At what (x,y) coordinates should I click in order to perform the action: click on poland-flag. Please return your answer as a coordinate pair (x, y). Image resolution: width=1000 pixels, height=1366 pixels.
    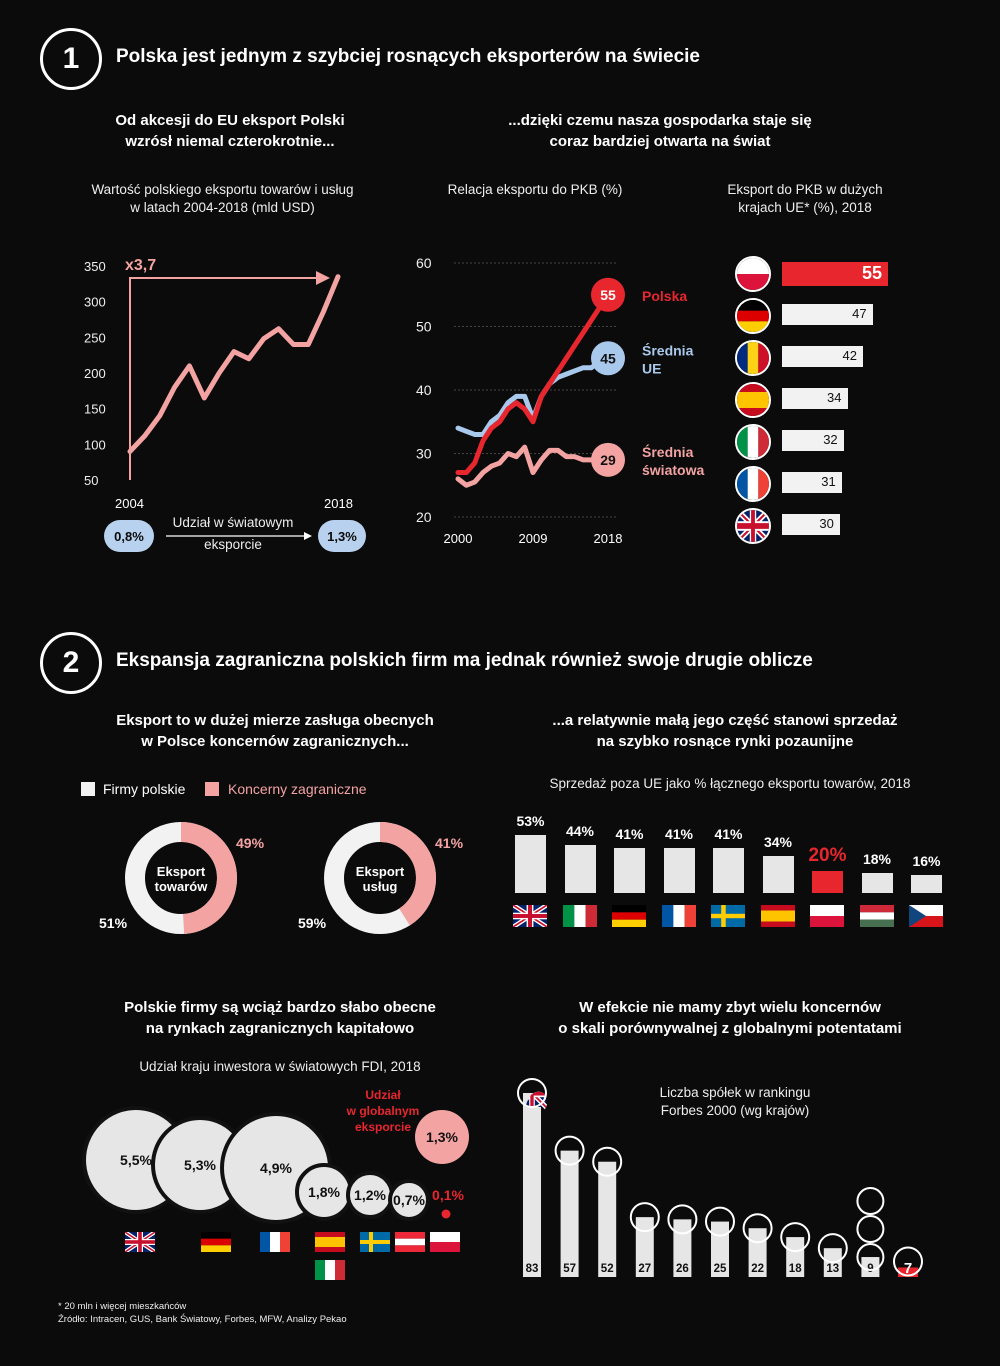
    Looking at the image, I should click on (445, 1242).